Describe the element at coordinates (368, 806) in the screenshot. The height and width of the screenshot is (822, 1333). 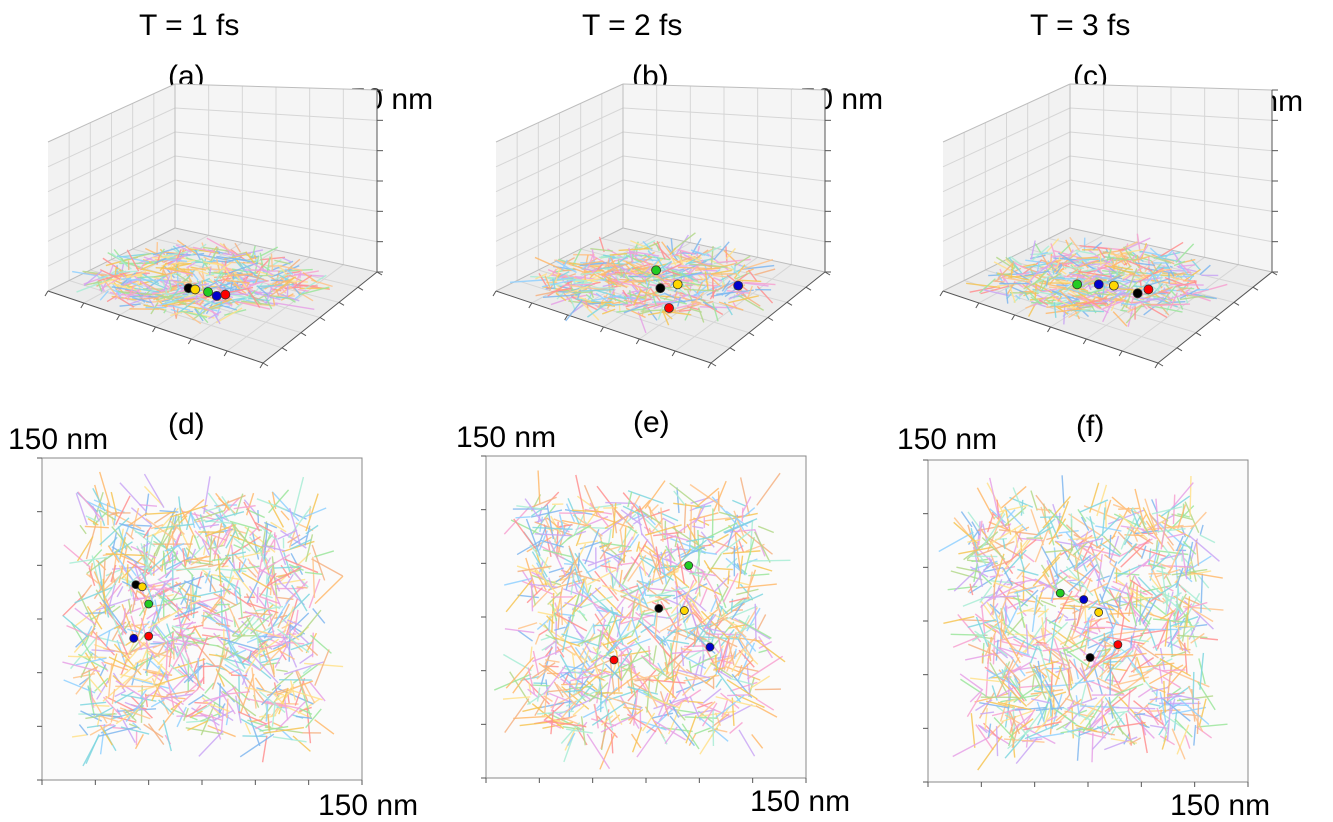
I see `scale-label-x-d: 150 nm` at that location.